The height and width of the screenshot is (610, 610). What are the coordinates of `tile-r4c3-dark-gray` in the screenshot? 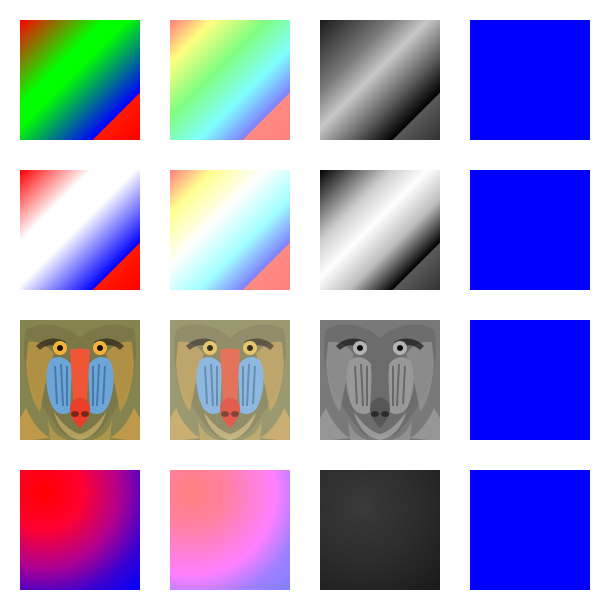 It's located at (380, 530).